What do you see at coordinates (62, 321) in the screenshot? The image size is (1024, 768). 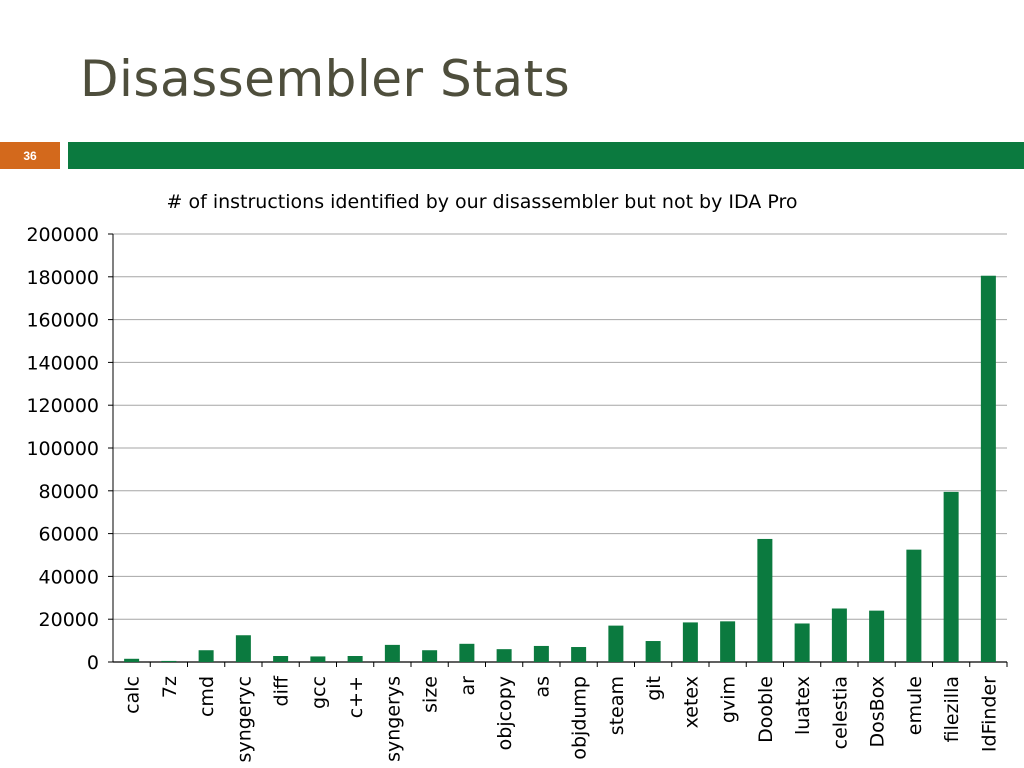 I see `y-tick-label: 160000` at bounding box center [62, 321].